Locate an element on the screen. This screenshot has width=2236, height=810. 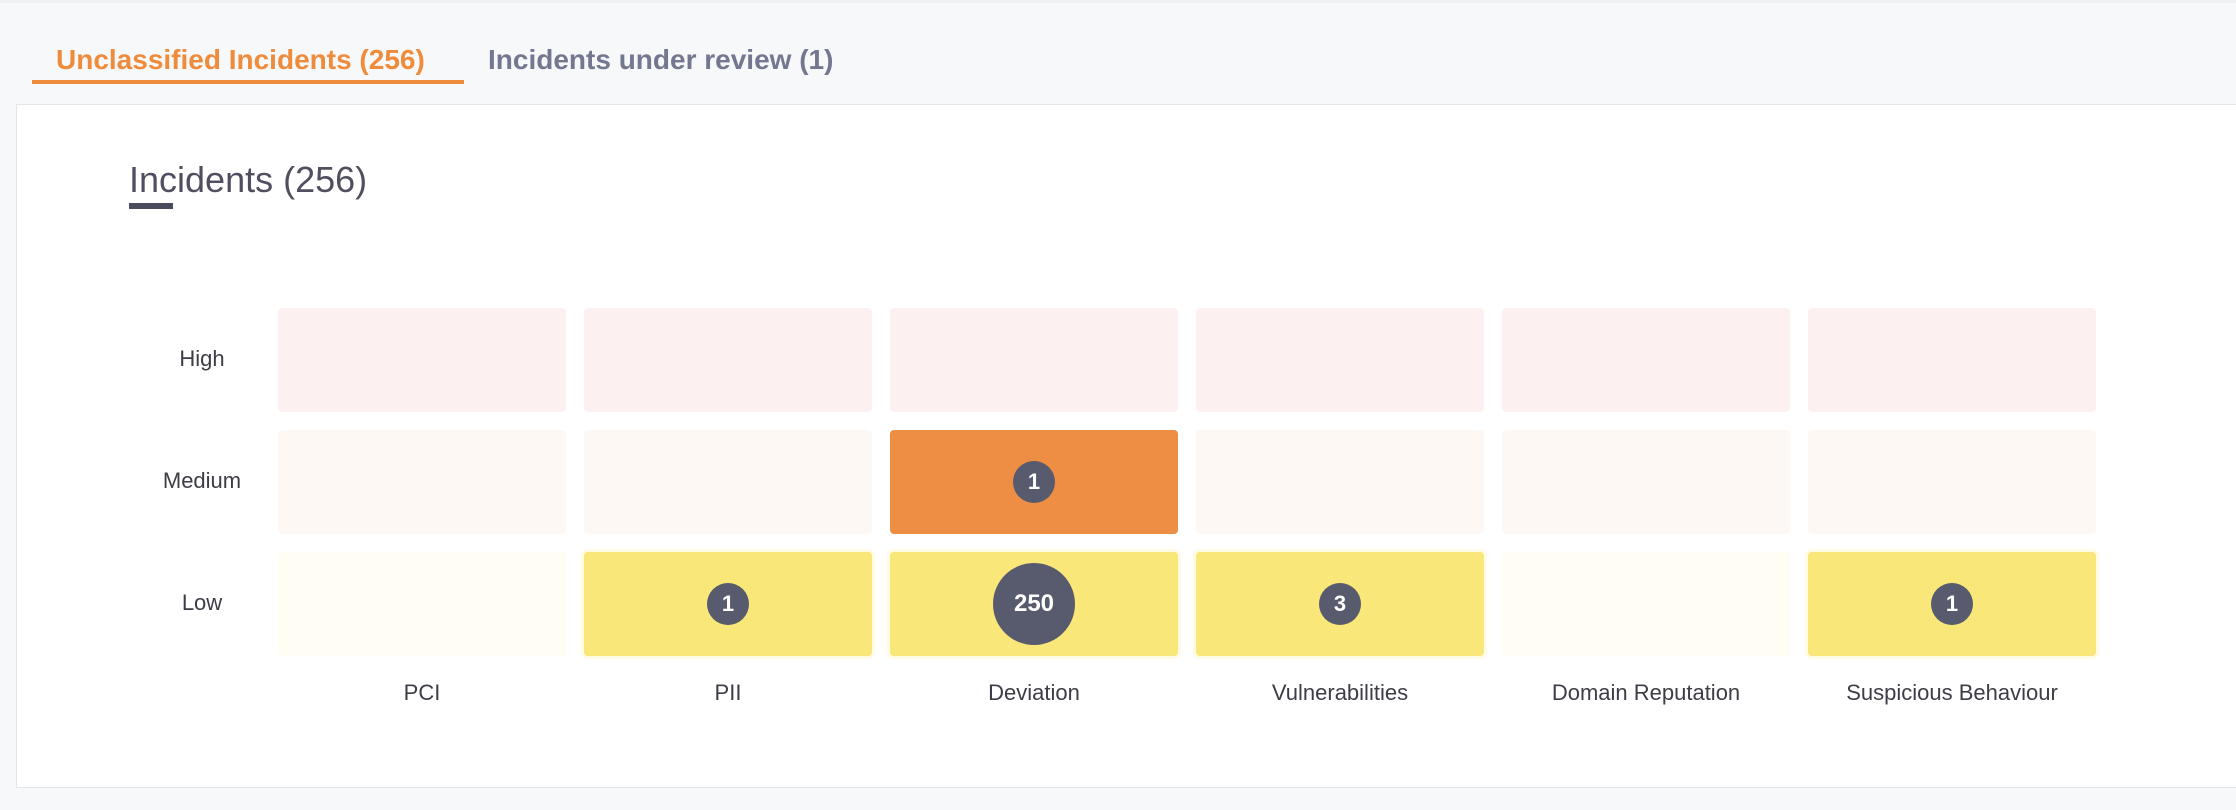
count-badge: 3 is located at coordinates (1340, 604).